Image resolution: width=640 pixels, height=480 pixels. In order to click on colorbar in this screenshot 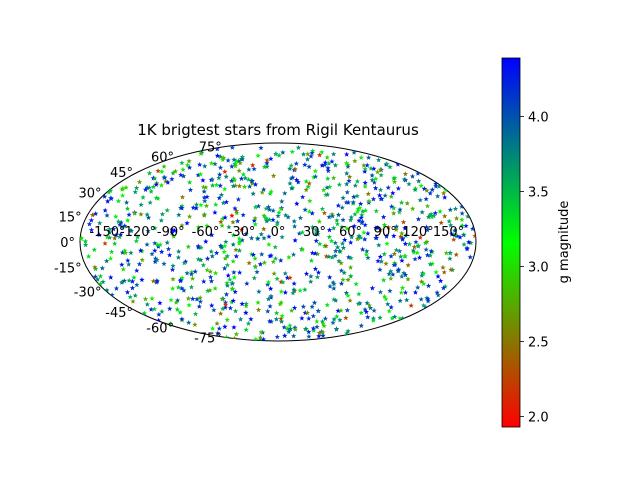, I will do `click(511, 242)`.